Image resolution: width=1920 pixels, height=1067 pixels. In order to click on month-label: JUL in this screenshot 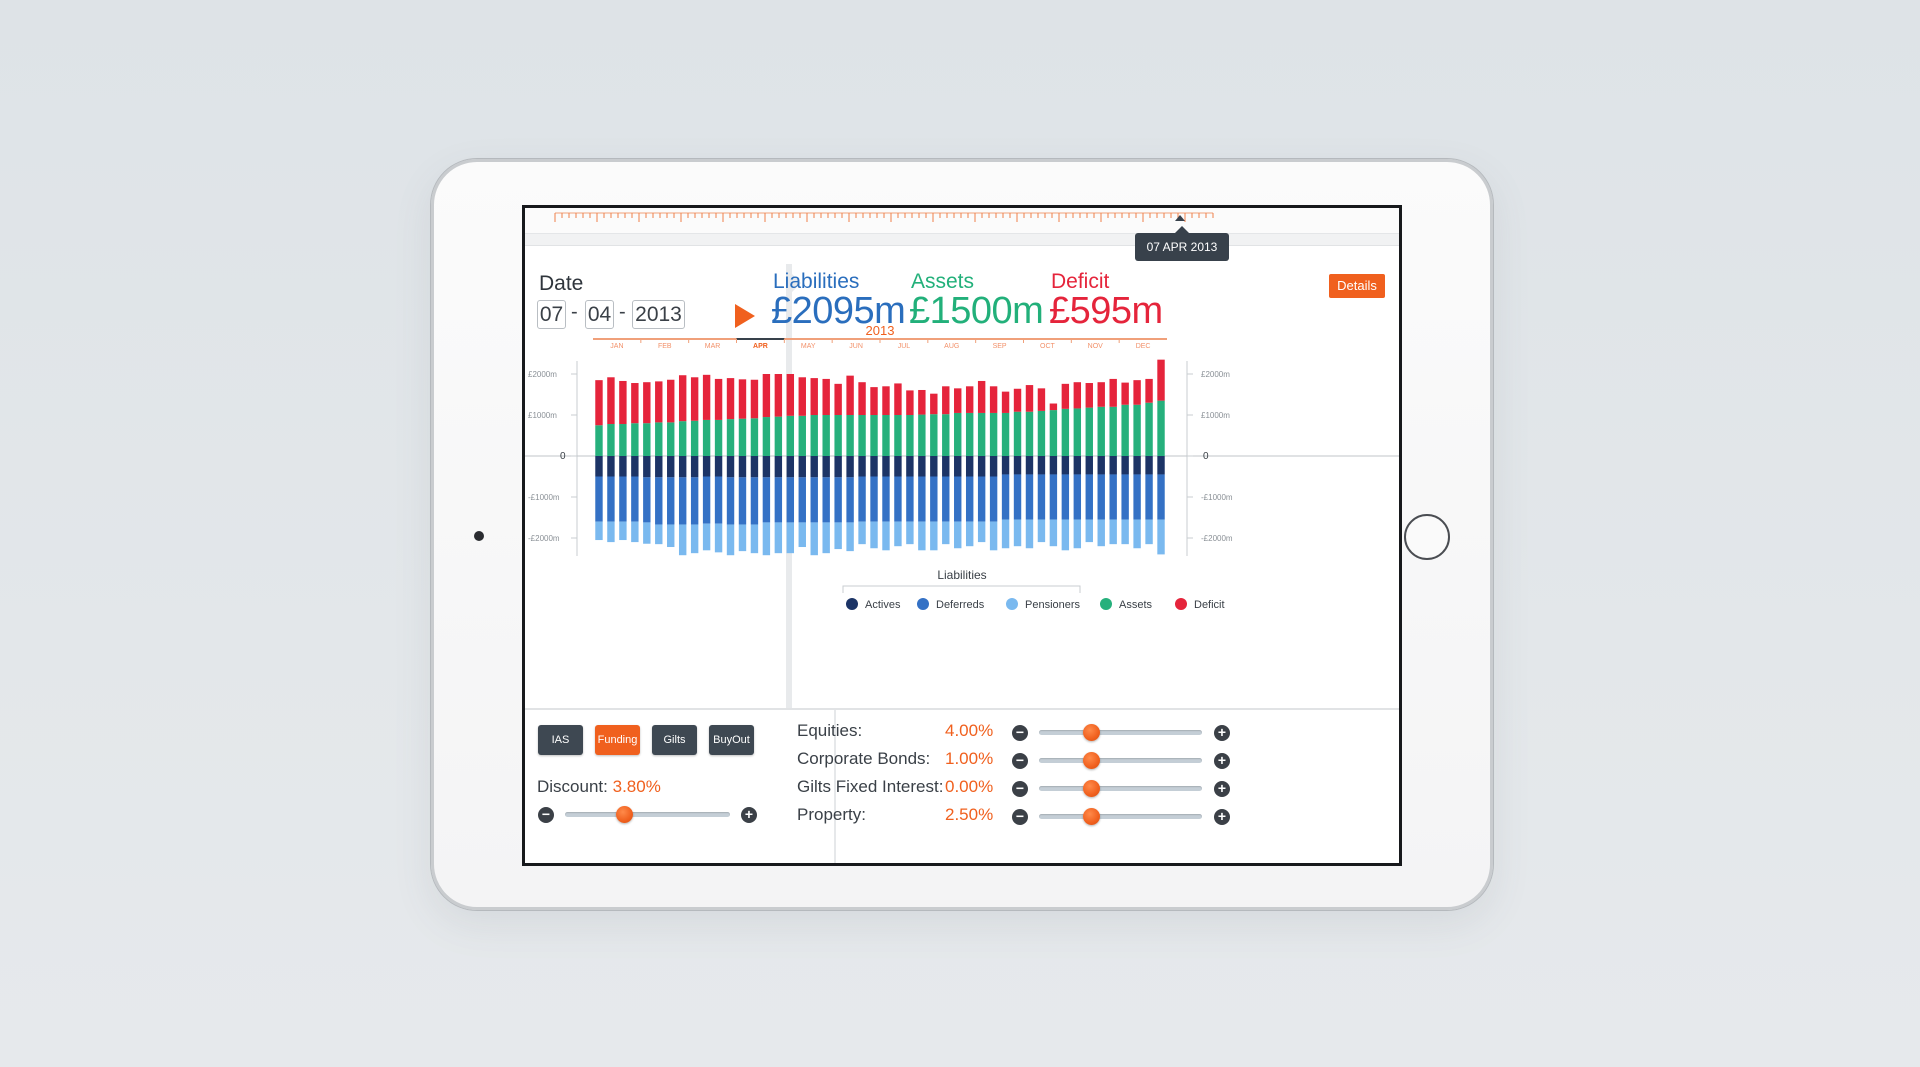, I will do `click(904, 346)`.